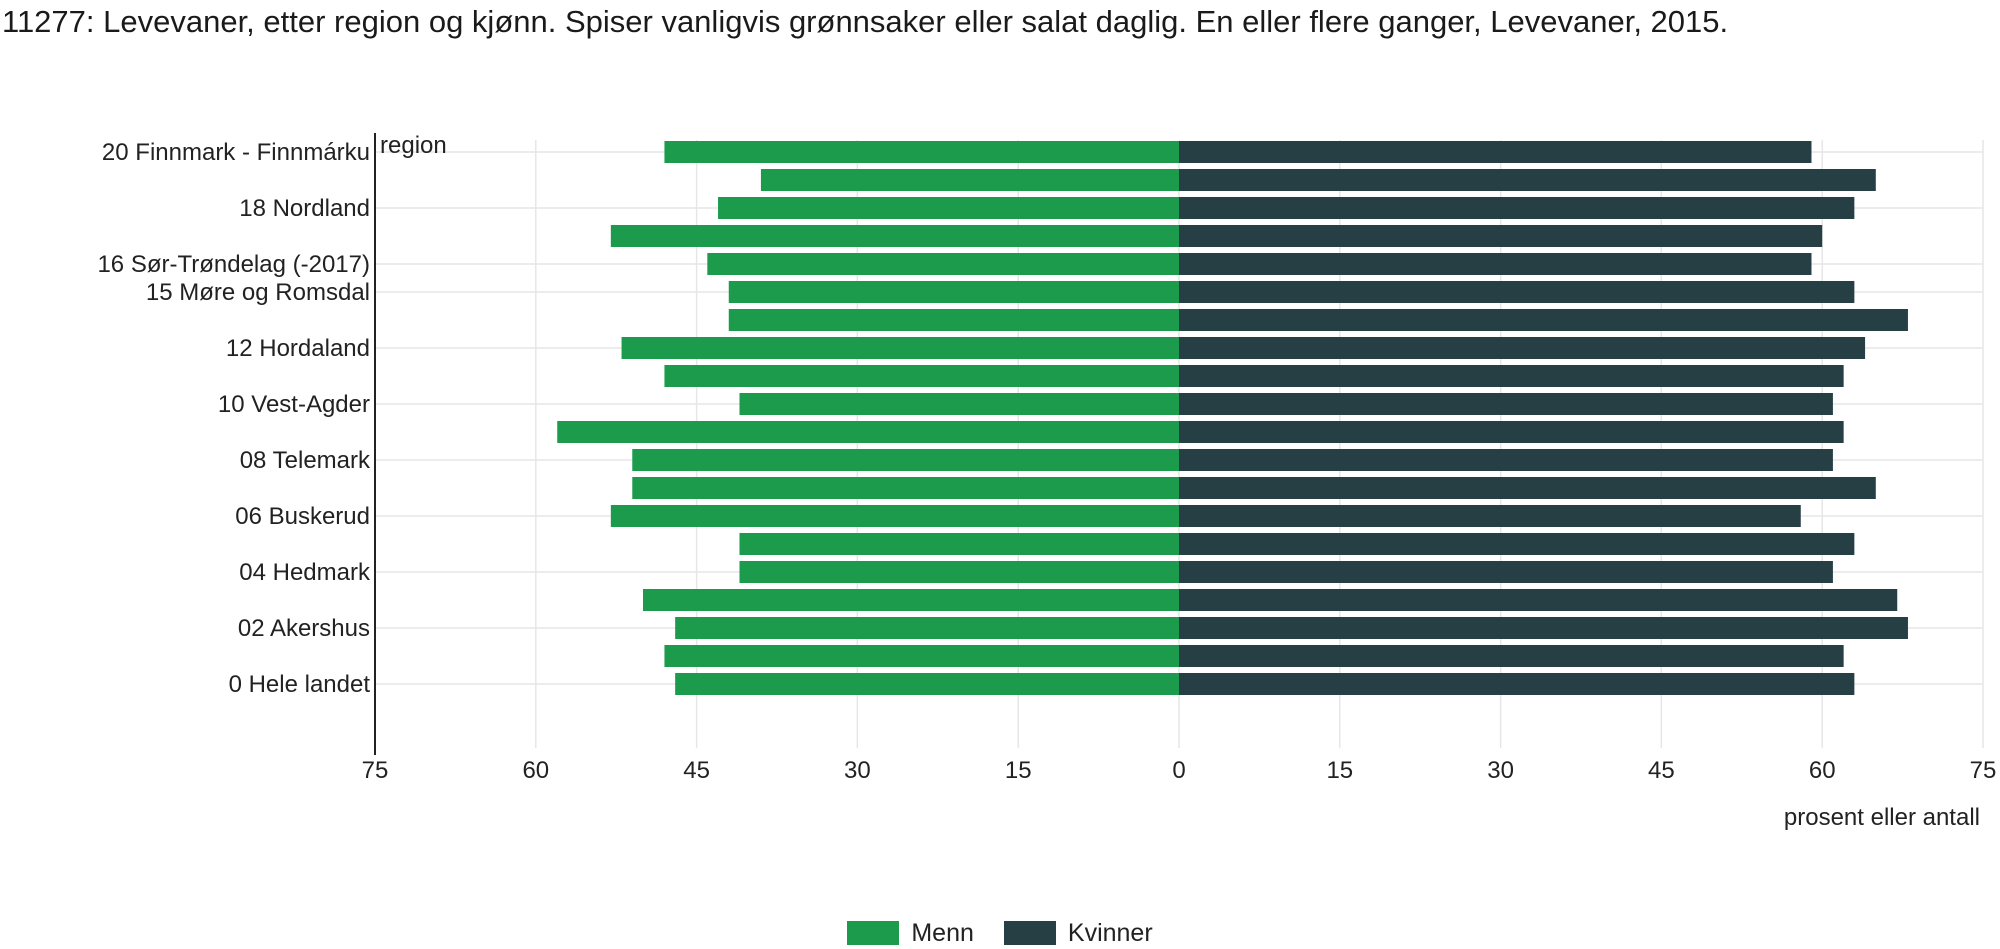  I want to click on category-tick-label: 0 Hele landet, so click(300, 684).